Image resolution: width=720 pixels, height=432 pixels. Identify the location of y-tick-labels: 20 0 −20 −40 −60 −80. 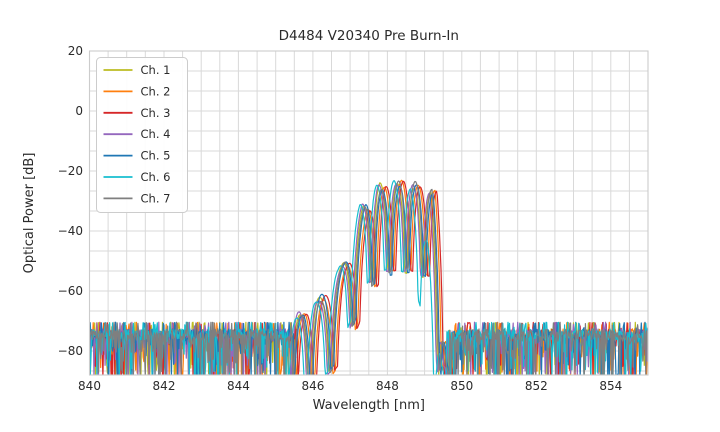
(70, 201).